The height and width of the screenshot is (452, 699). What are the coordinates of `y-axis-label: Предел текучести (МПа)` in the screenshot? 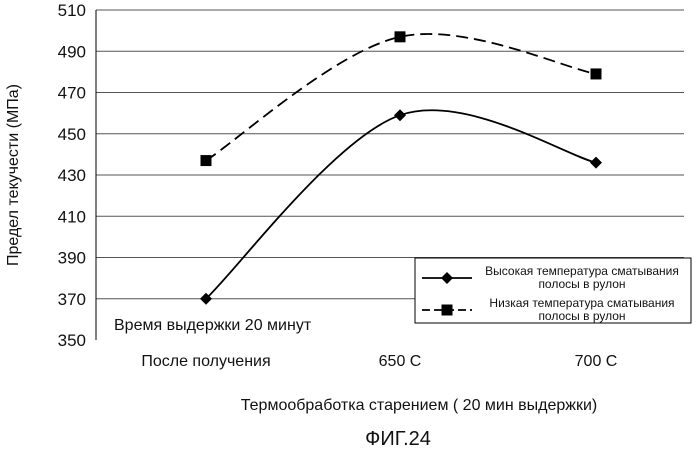 It's located at (13, 175).